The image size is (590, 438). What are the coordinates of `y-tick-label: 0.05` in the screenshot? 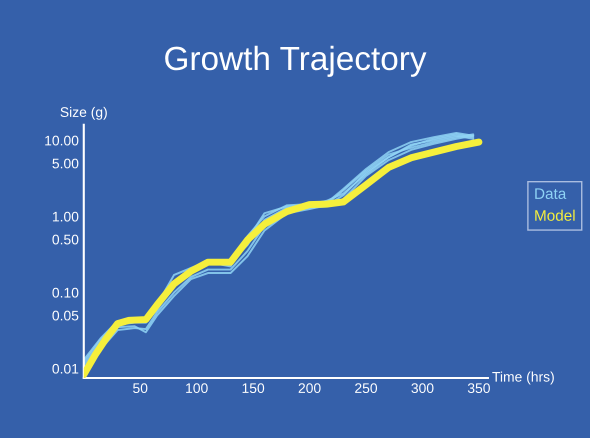 It's located at (65, 315).